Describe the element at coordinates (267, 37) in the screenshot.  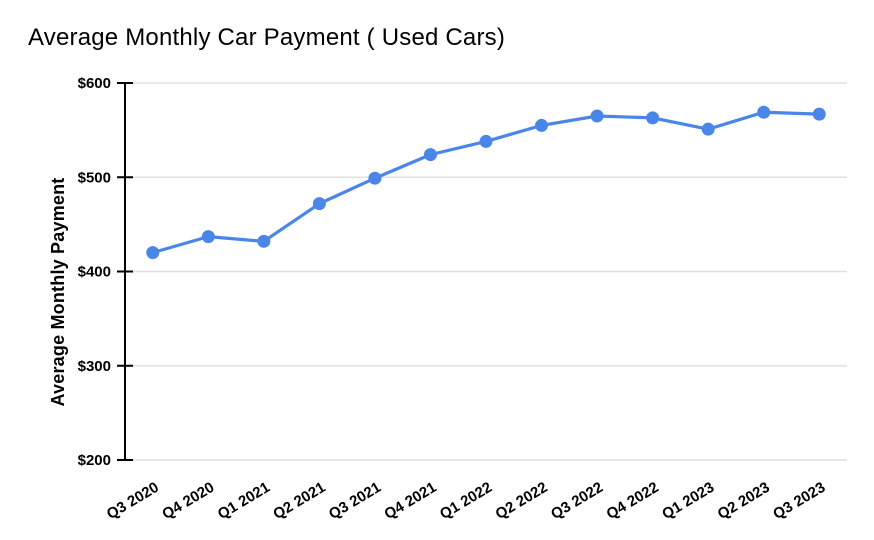
I see `chart-title: Average Monthly Car Payment ( Used Cars)` at that location.